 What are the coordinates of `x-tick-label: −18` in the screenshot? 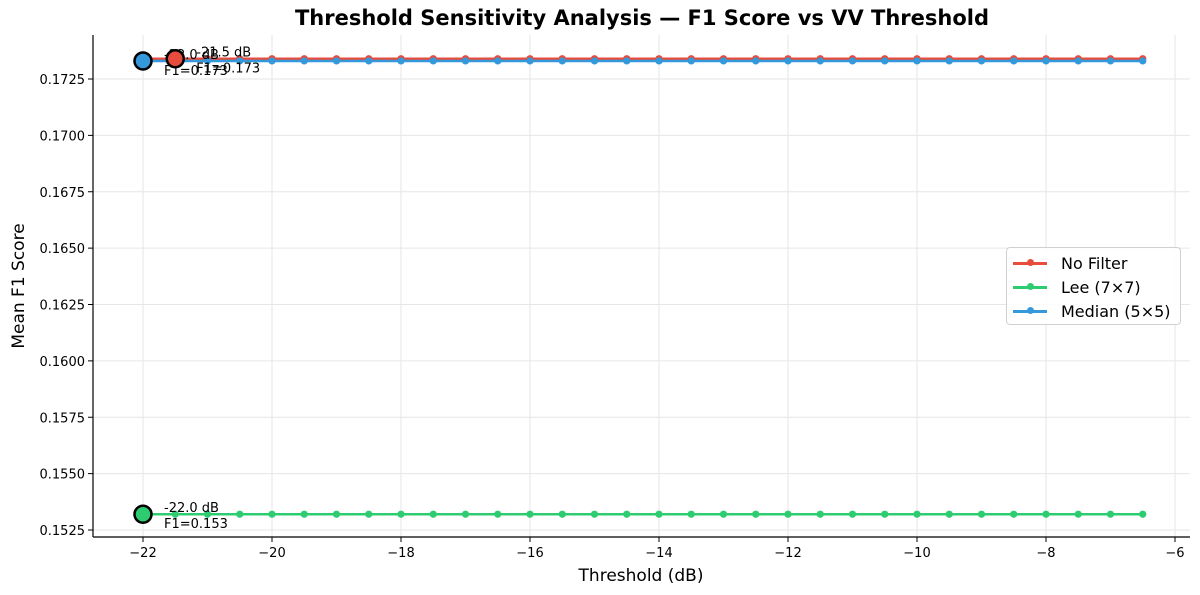 It's located at (400, 553).